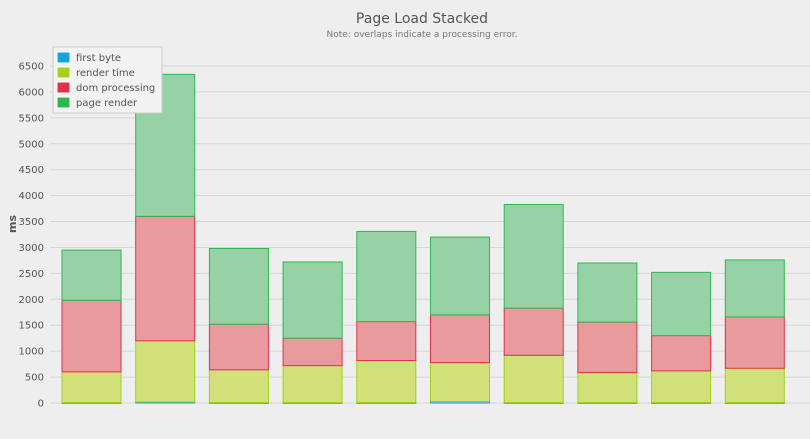  I want to click on y-tick-label: 6500, so click(31, 67).